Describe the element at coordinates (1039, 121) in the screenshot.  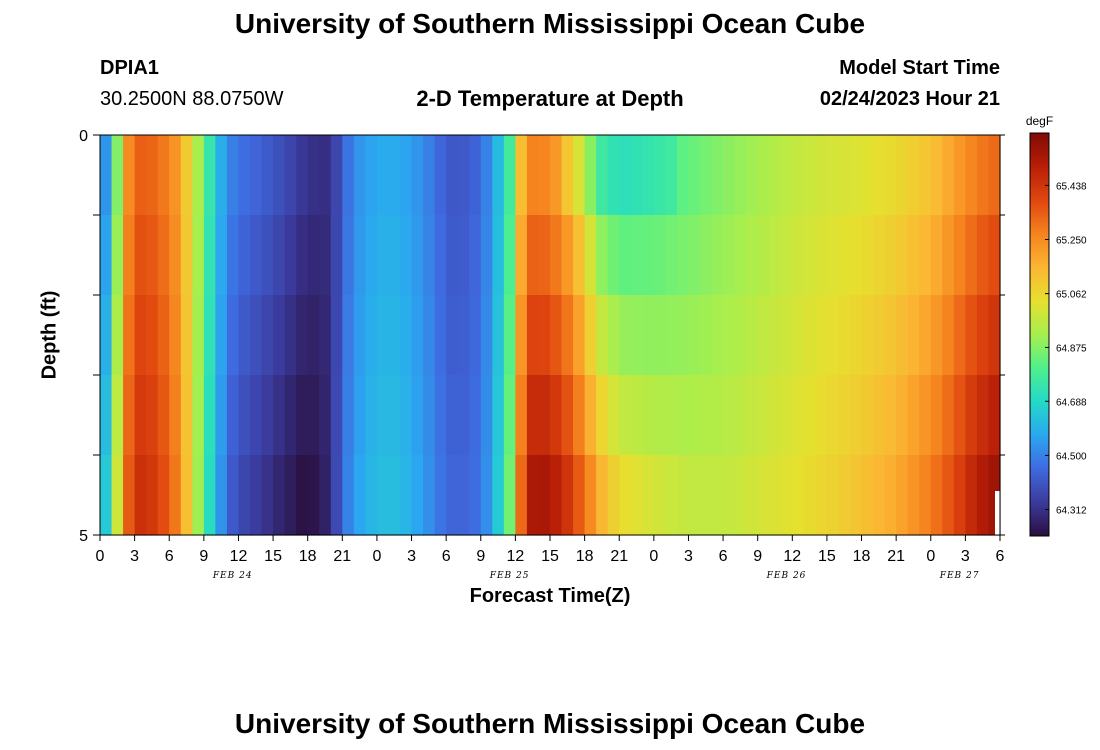
I see `colorbar-unit: degF` at that location.